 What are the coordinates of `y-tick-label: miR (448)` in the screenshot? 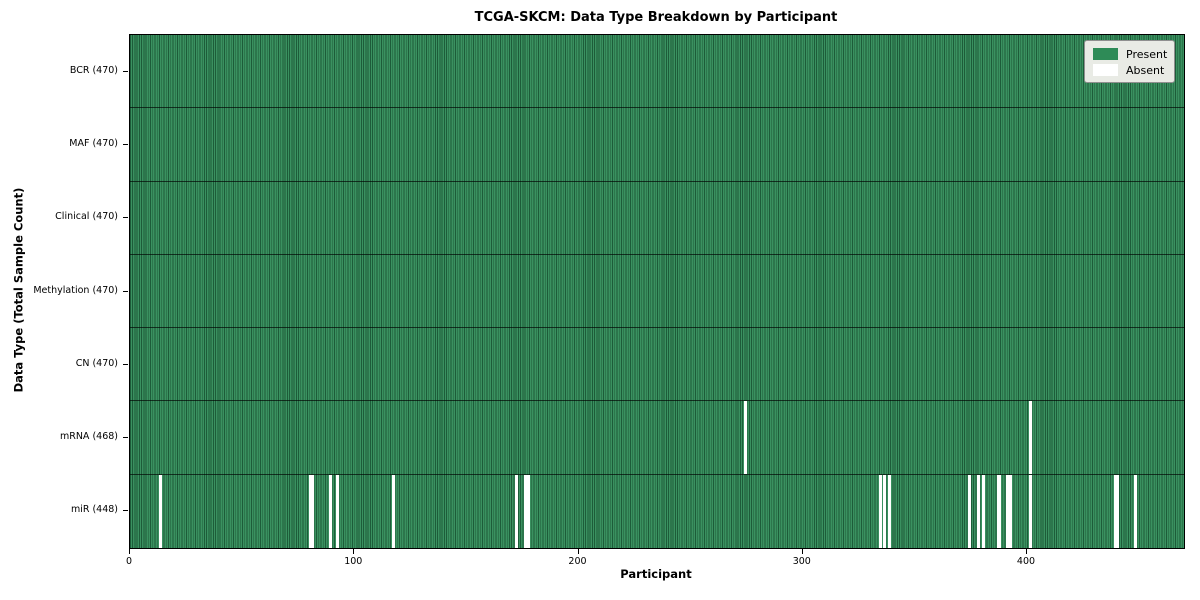 It's located at (94, 510).